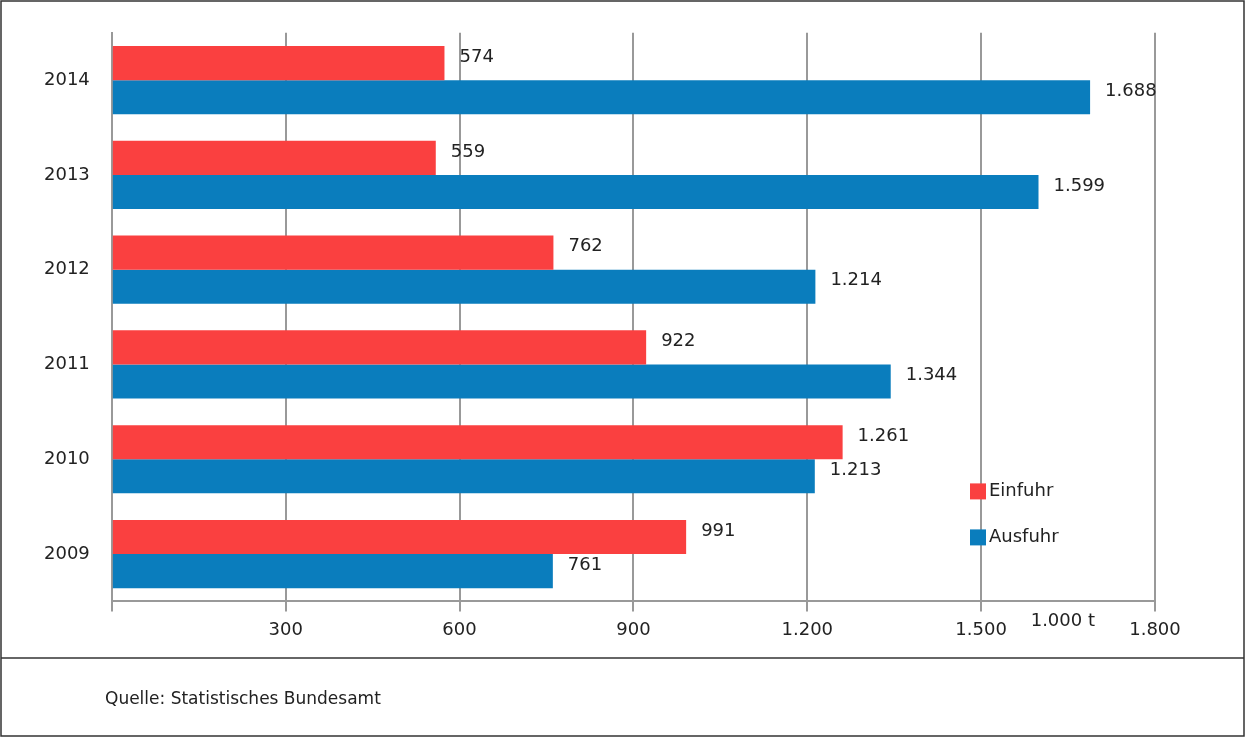 This screenshot has height=737, width=1245. What do you see at coordinates (856, 279) in the screenshot?
I see `data-label: 1.214` at bounding box center [856, 279].